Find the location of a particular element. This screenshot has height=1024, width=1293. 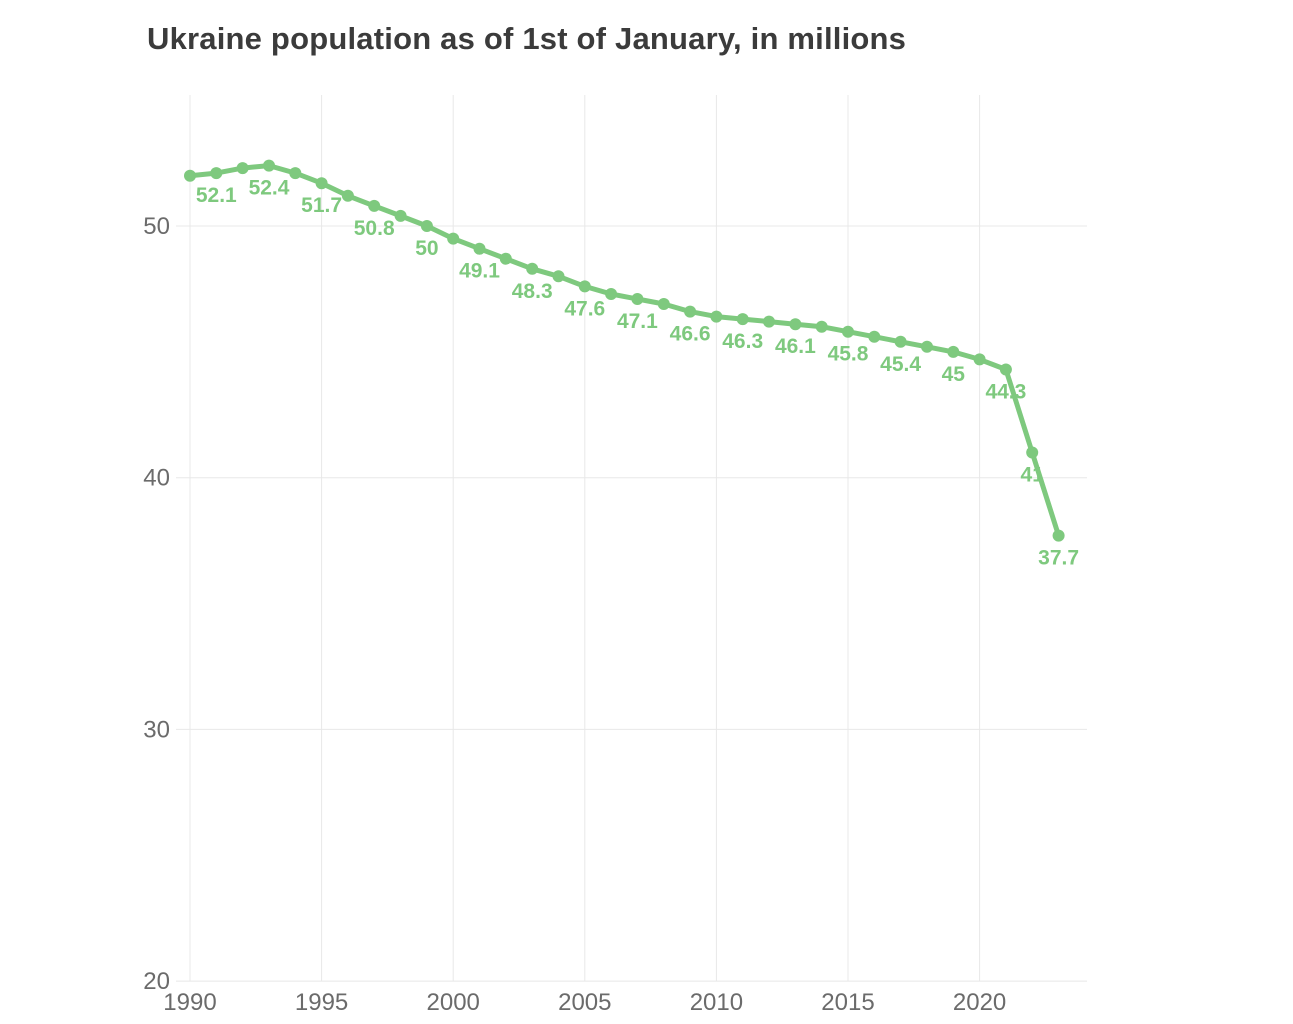

data-point-label: 45.4 is located at coordinates (900, 364).